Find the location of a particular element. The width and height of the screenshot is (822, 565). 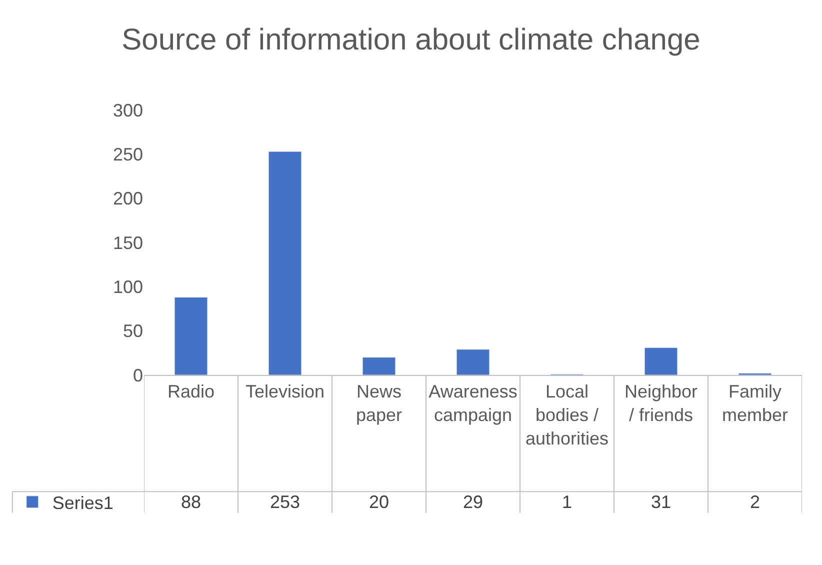

x-tick-label: Awareness campaign is located at coordinates (473, 403).